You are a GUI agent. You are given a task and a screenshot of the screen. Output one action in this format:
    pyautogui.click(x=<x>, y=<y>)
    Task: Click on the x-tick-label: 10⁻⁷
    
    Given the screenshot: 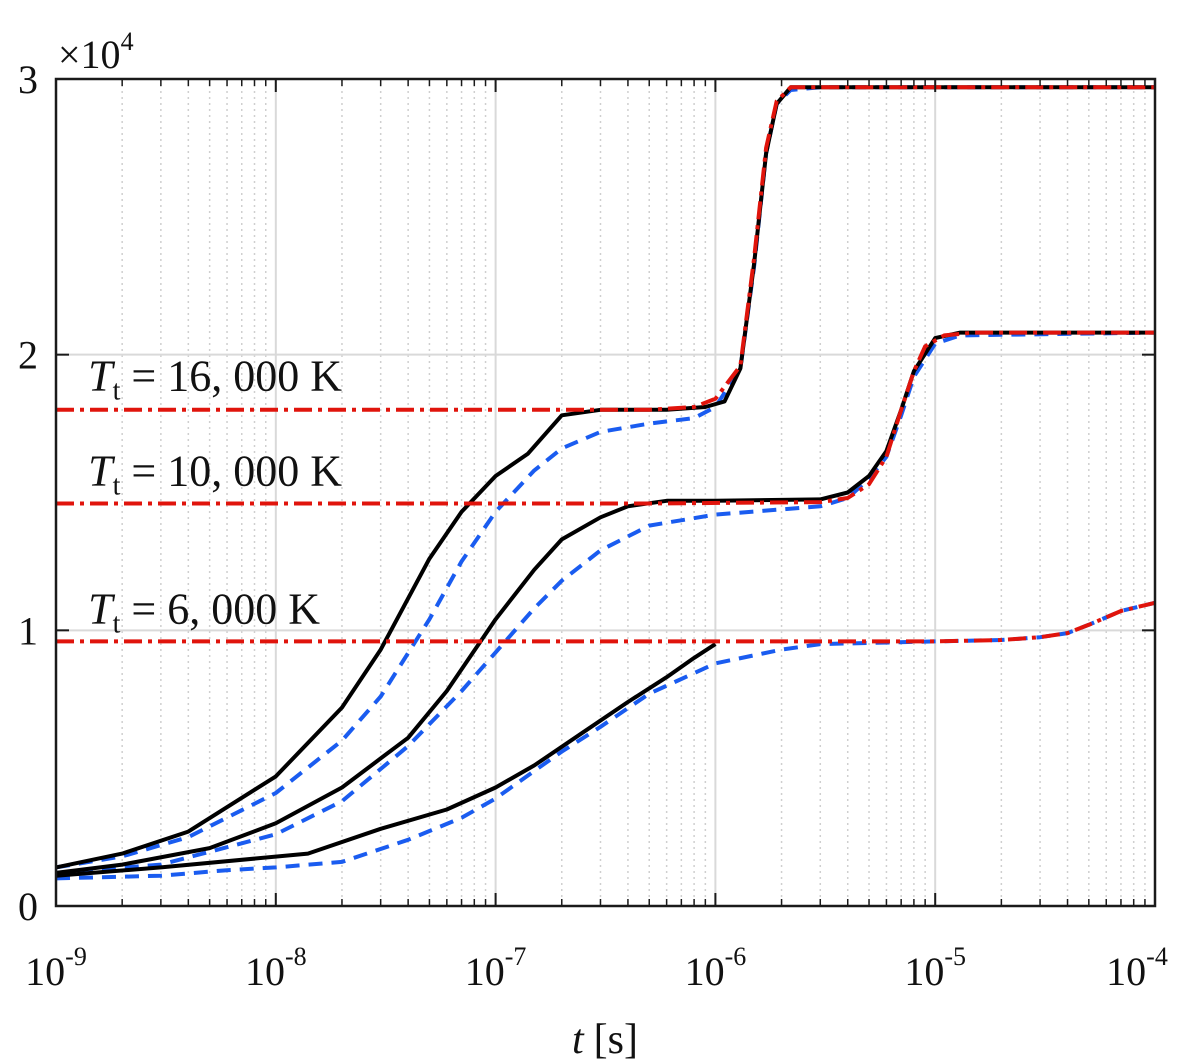 What is the action you would take?
    pyautogui.click(x=496, y=968)
    